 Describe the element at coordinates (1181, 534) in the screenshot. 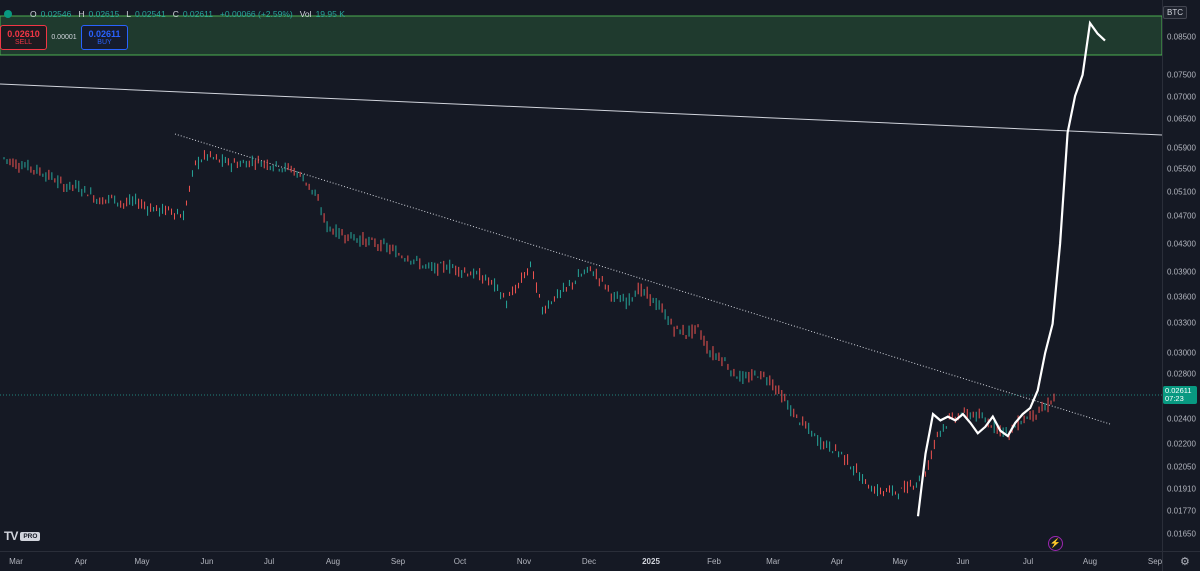

I see `price-tick-label: 0.01650` at that location.